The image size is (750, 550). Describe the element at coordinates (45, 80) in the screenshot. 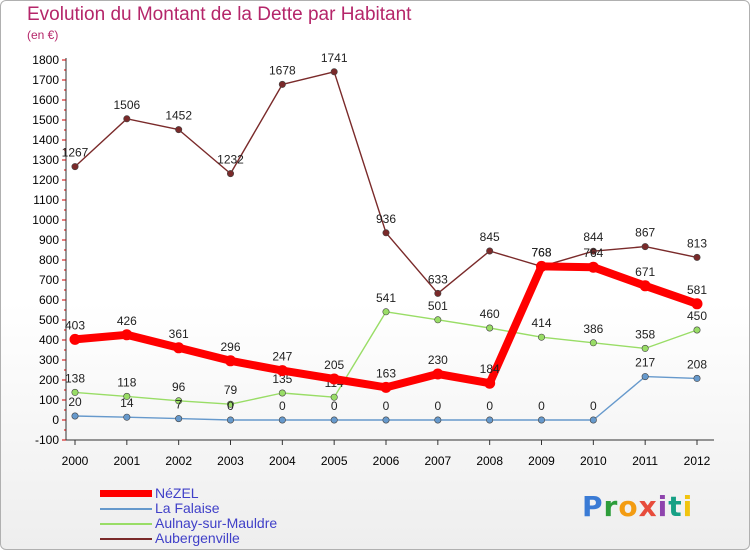

I see `y-tick-label: 1700` at that location.